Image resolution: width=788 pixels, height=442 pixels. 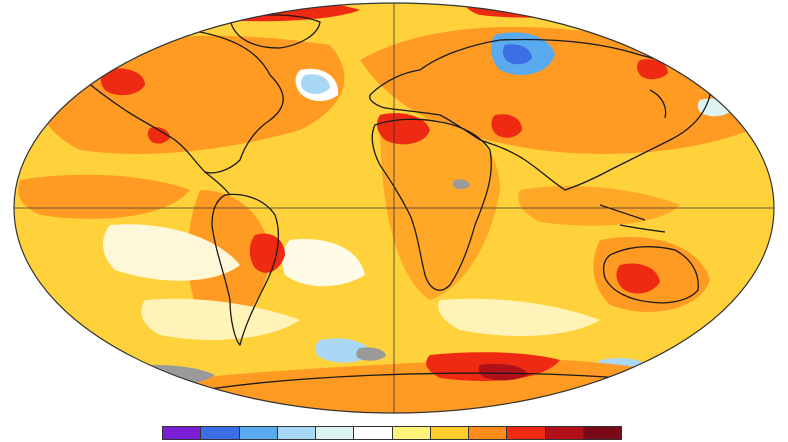 What do you see at coordinates (517, 54) in the screenshot?
I see `cool-anomaly-russia-core` at bounding box center [517, 54].